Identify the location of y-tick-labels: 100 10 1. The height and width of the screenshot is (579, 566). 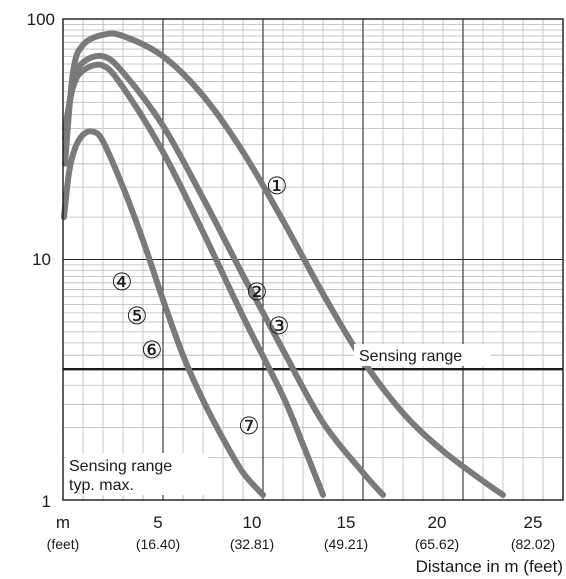
(41, 260).